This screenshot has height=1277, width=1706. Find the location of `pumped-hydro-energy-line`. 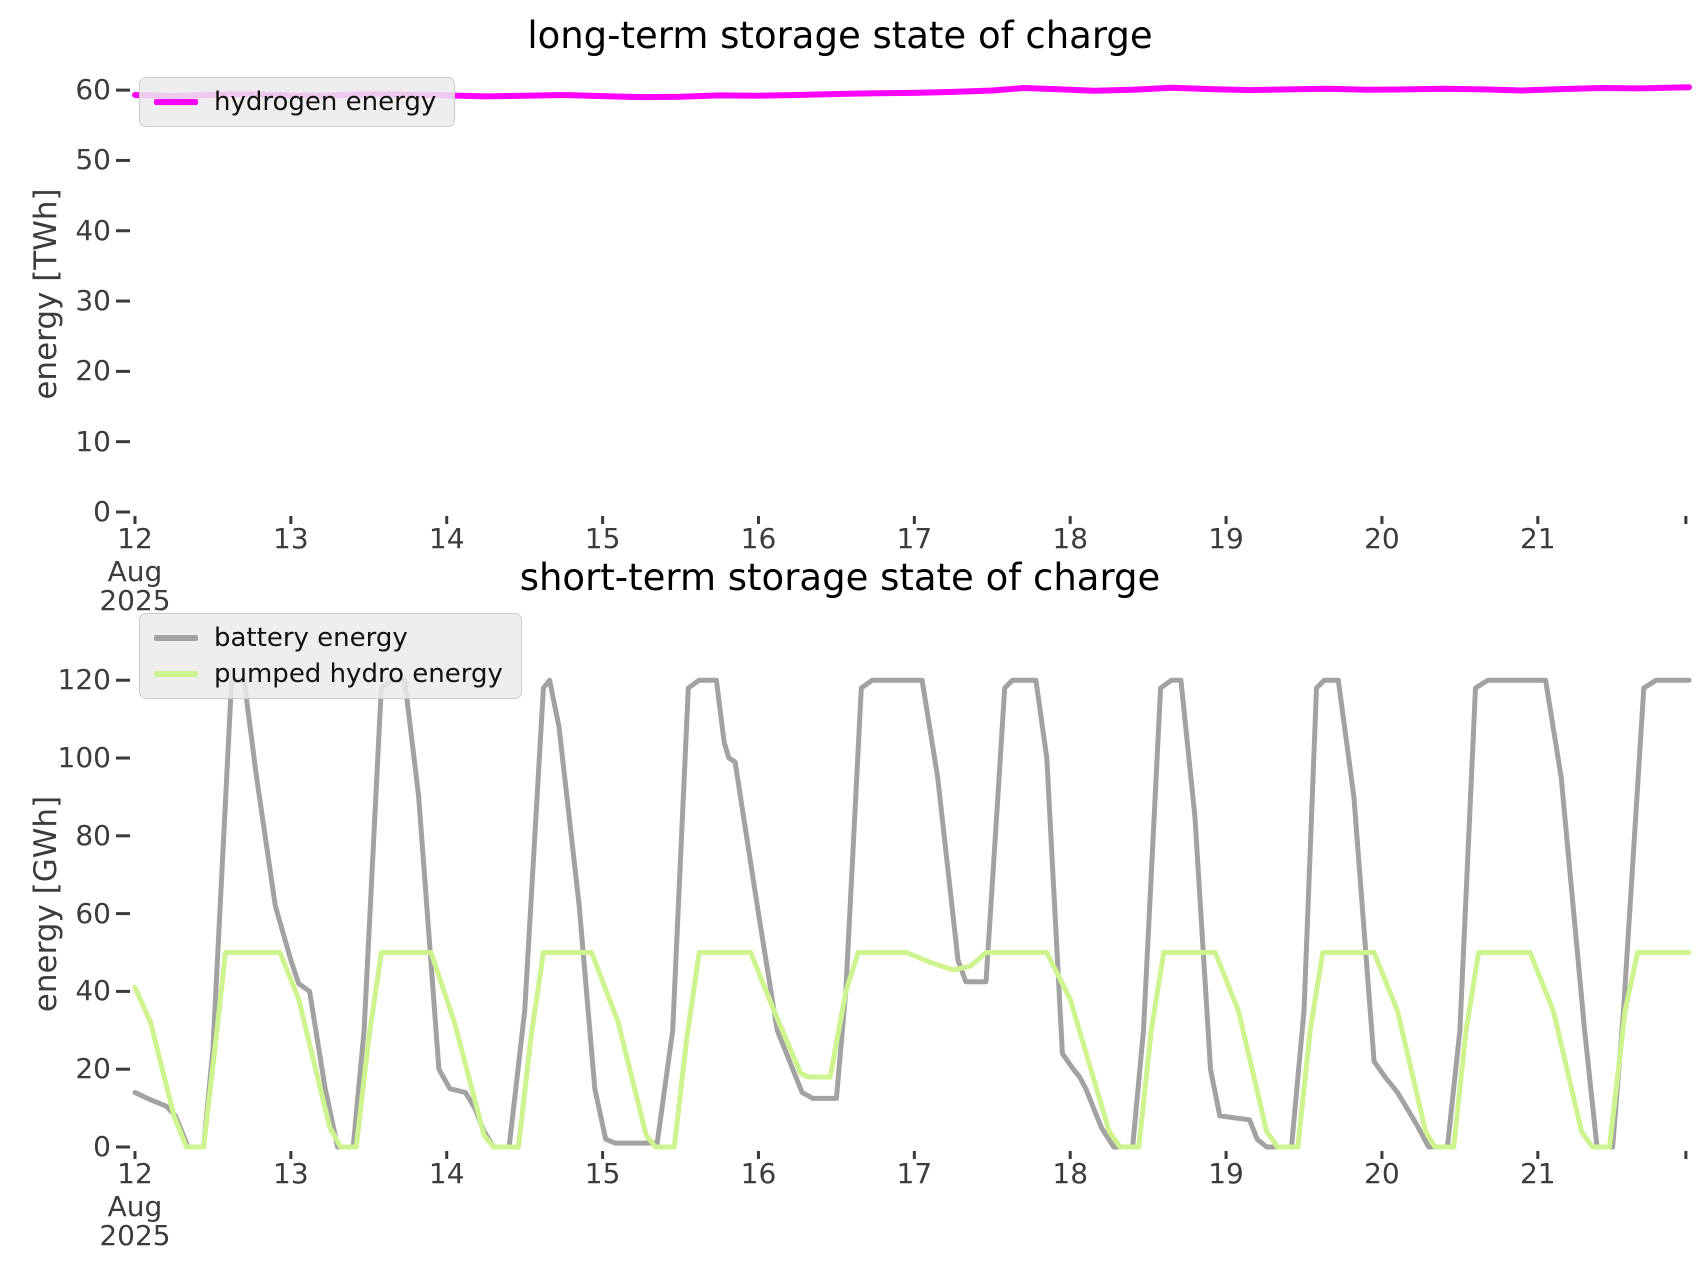

pumped-hydro-energy-line is located at coordinates (912, 1050).